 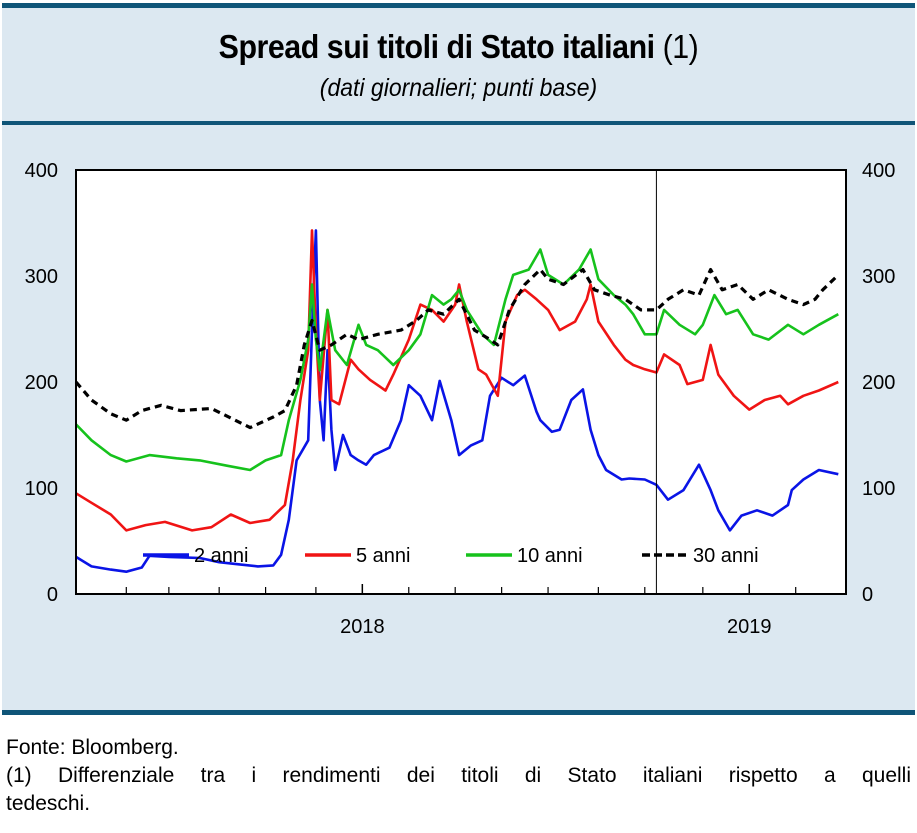 What do you see at coordinates (436, 46) in the screenshot?
I see `chart-title-text: Spread sui titoli di Stato italiani` at bounding box center [436, 46].